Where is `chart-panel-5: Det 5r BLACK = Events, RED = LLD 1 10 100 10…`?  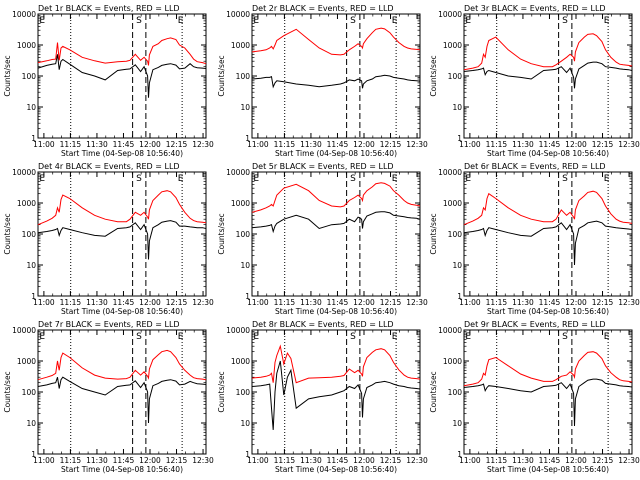
chart-panel-5: Det 5r BLACK = Events, RED = LLD 1 10 100 10… is located at coordinates (322, 239).